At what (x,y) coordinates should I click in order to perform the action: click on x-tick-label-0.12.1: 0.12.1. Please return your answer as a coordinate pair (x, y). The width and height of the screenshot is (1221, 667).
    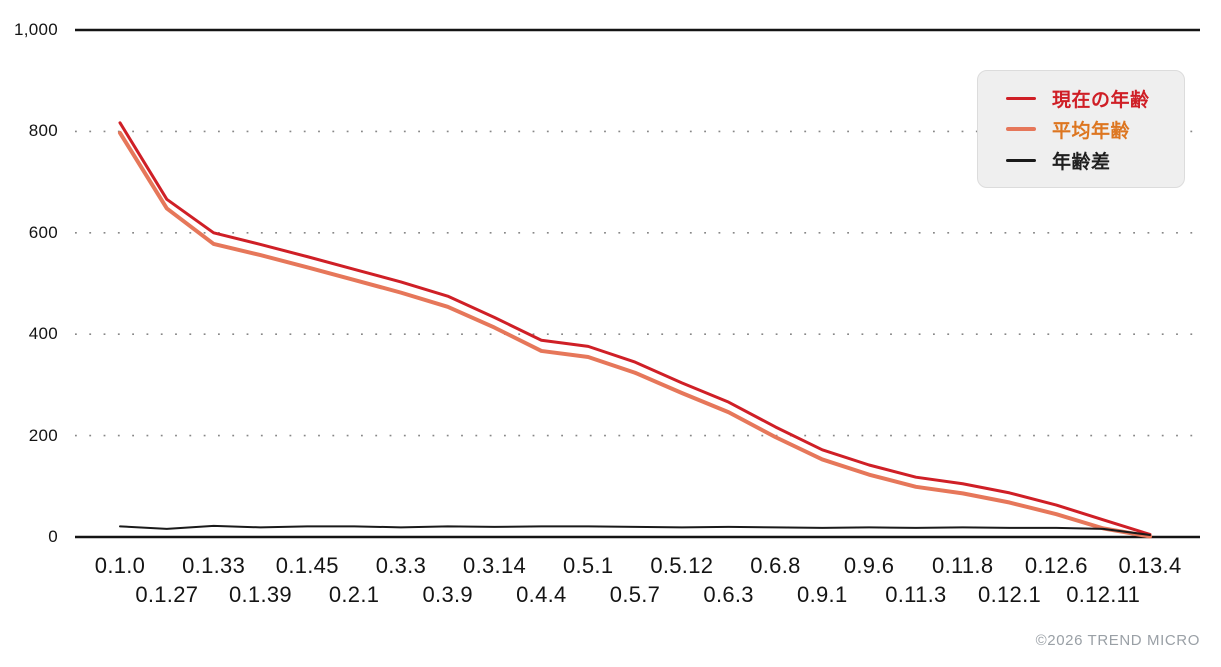
    Looking at the image, I should click on (1010, 594).